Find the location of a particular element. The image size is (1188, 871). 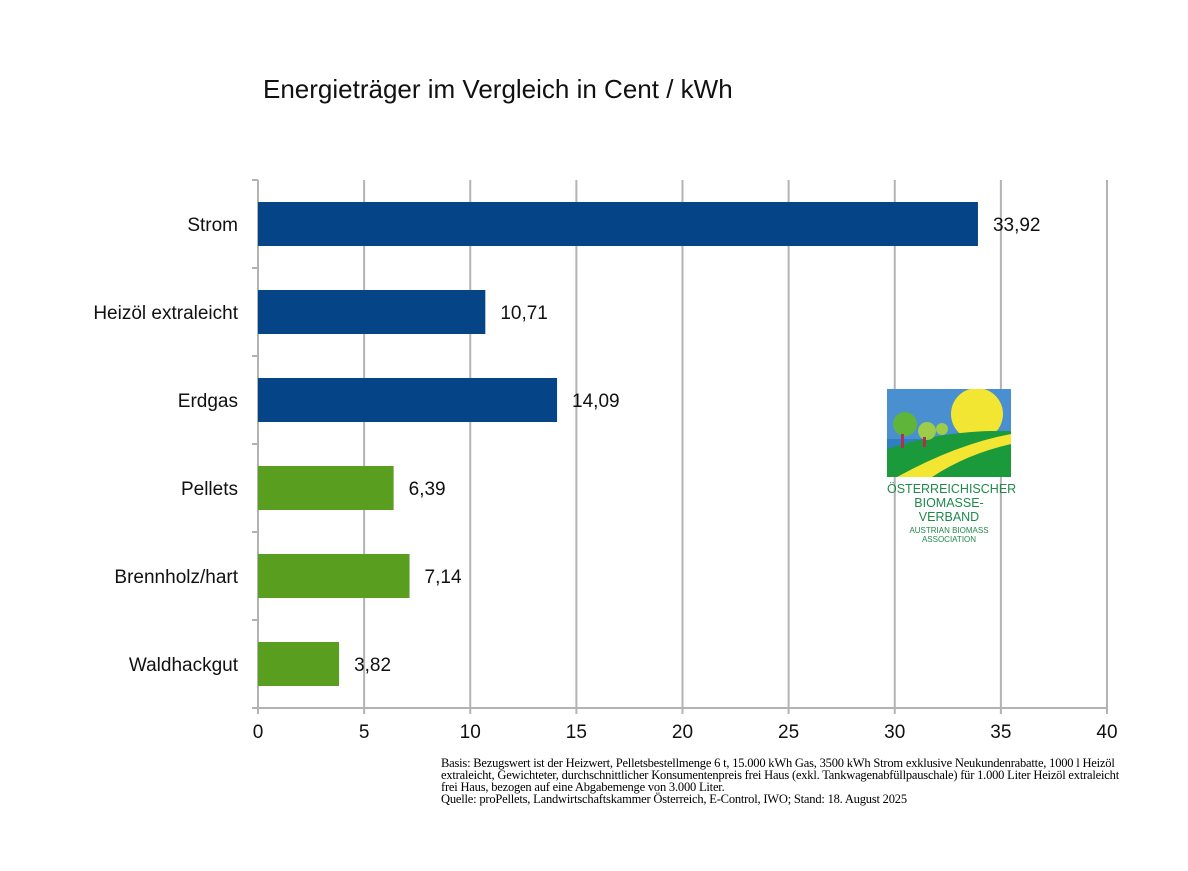

category-label: Heizöl extraleicht is located at coordinates (165, 313).